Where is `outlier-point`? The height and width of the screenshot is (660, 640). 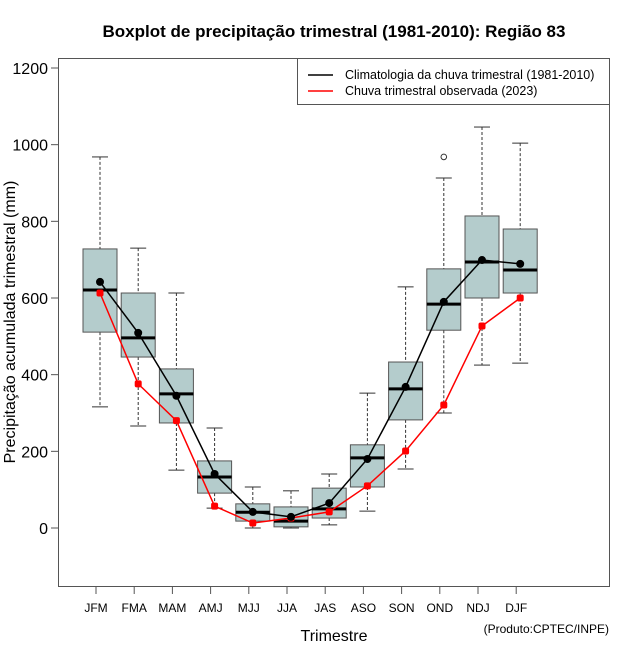 outlier-point is located at coordinates (444, 157).